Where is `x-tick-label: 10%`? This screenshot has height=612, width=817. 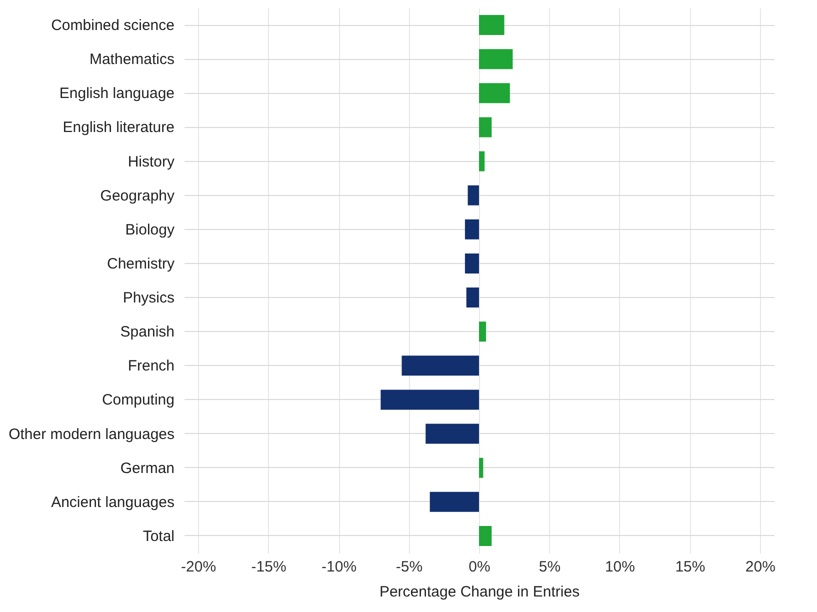
x-tick-label: 10% is located at coordinates (619, 567).